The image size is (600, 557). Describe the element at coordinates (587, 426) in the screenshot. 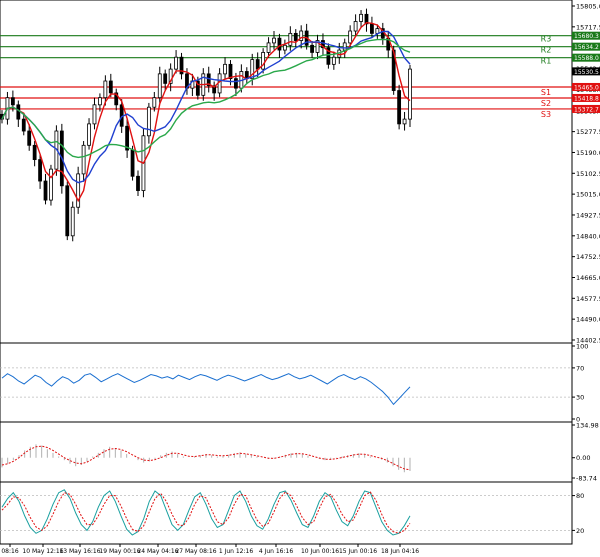

I see `macd-tick-label: 134.98` at that location.